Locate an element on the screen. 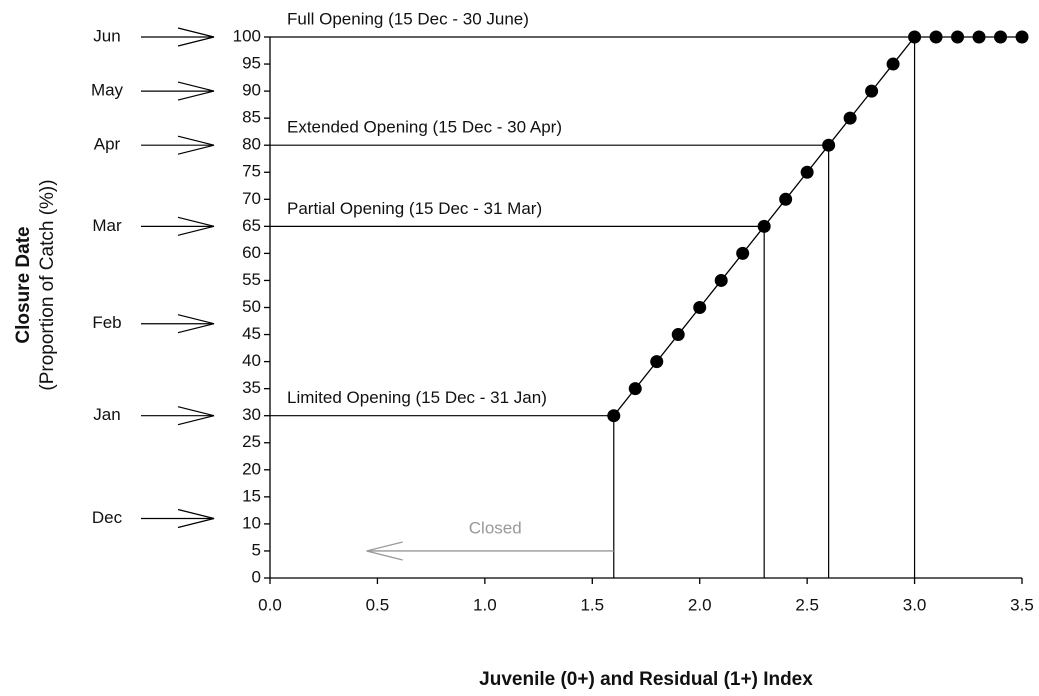 The height and width of the screenshot is (696, 1039). y-tick-label: 100 is located at coordinates (247, 35).